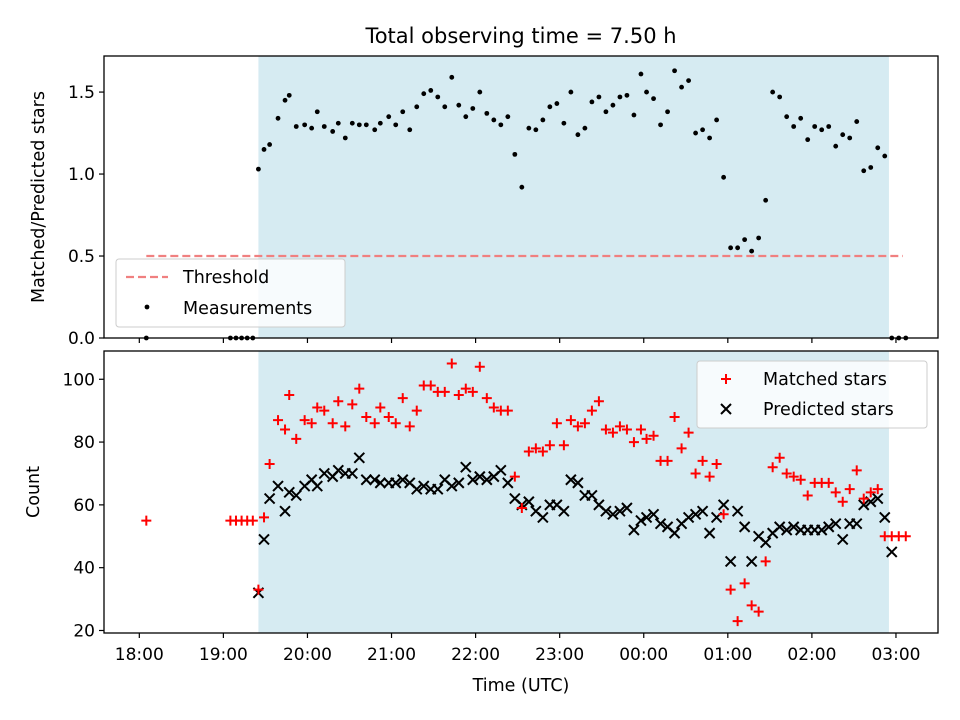  I want to click on top-legend-box, so click(230, 293).